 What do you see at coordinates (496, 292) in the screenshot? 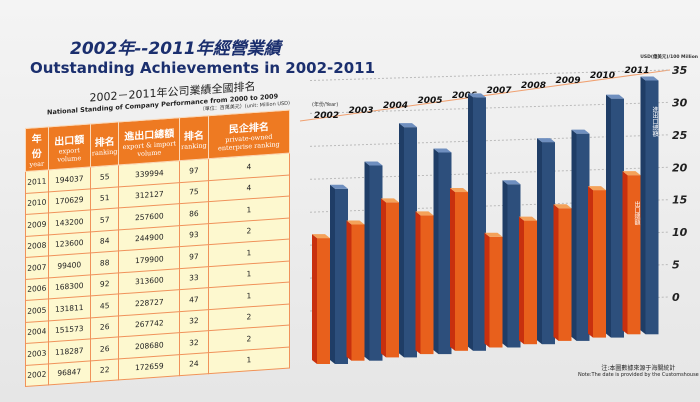
I see `bar-export-2007` at bounding box center [496, 292].